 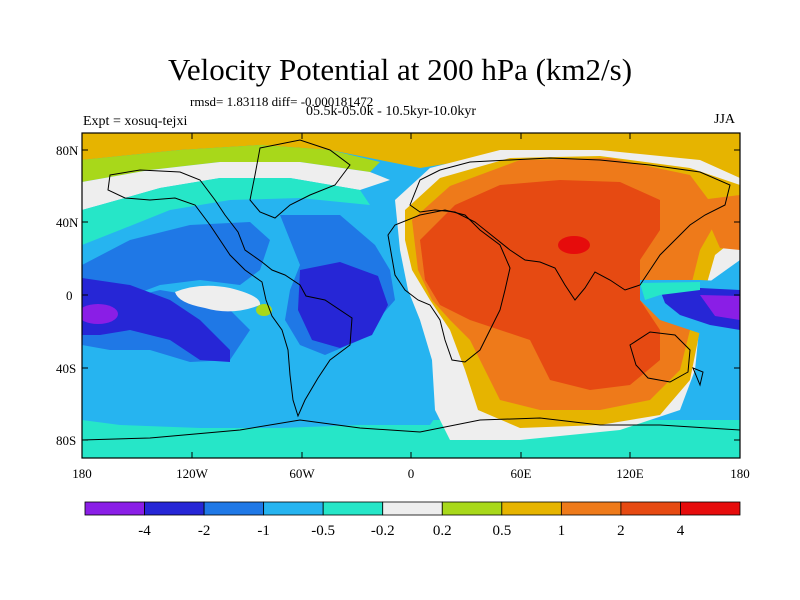 I want to click on colorbar-label: -4, so click(x=144, y=531).